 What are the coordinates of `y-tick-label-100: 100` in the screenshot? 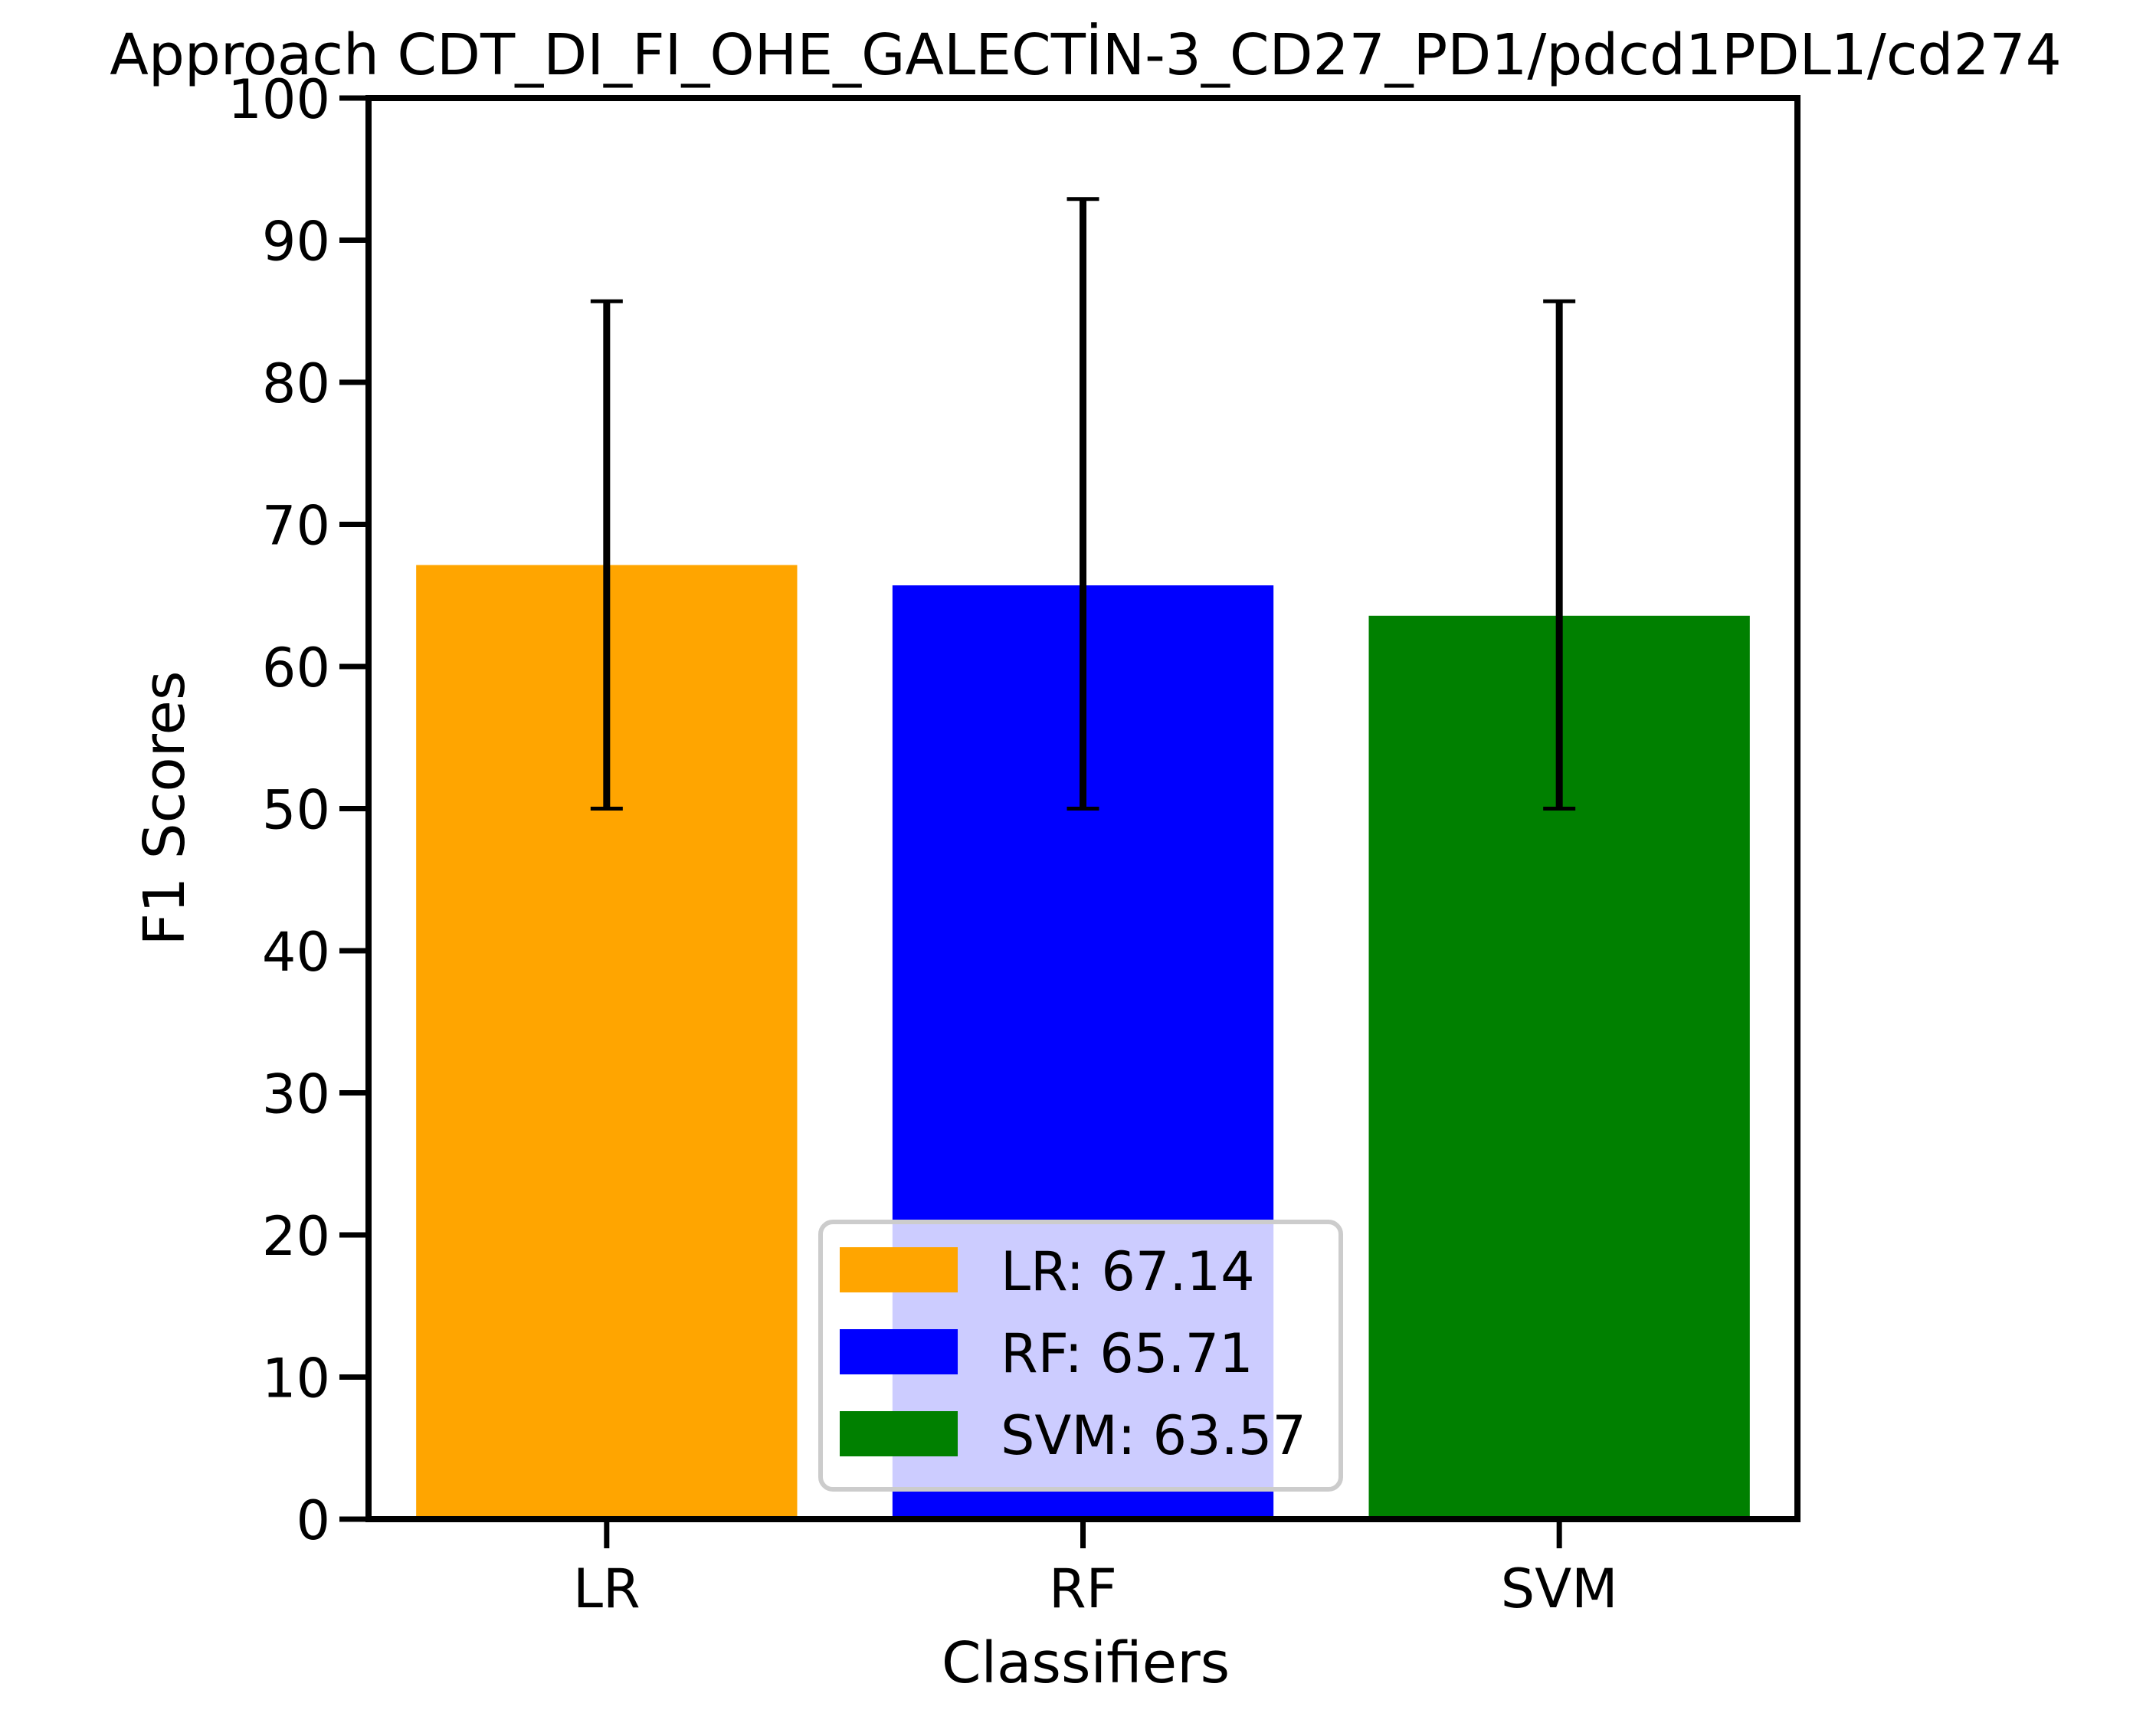 It's located at (279, 99).